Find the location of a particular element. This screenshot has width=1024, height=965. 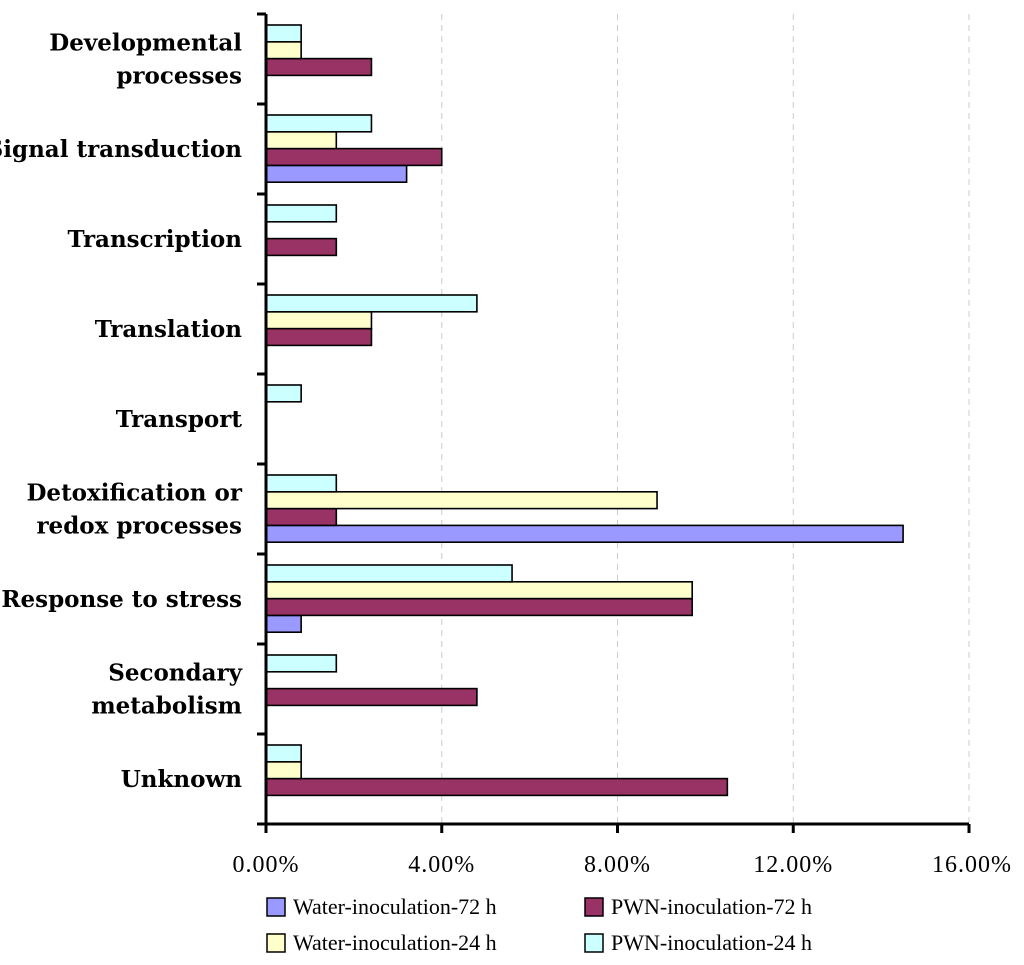

bar-s3-c3 is located at coordinates (371, 303).